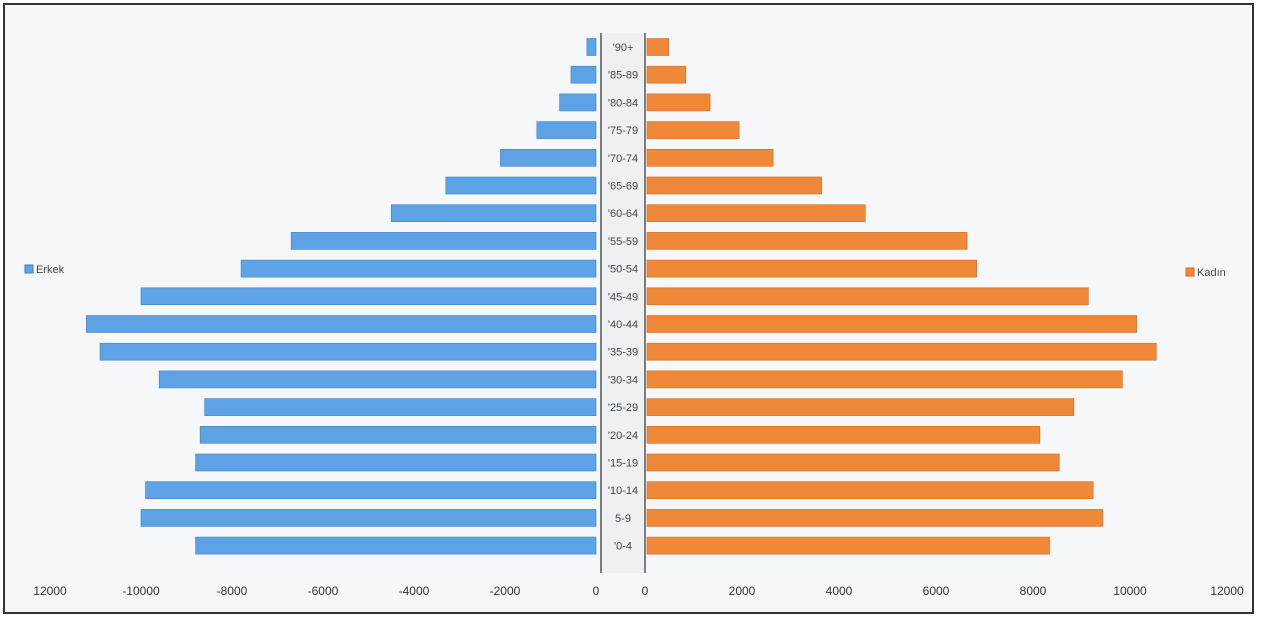 This screenshot has width=1261, height=620. I want to click on legend-swatch-kadin, so click(1190, 272).